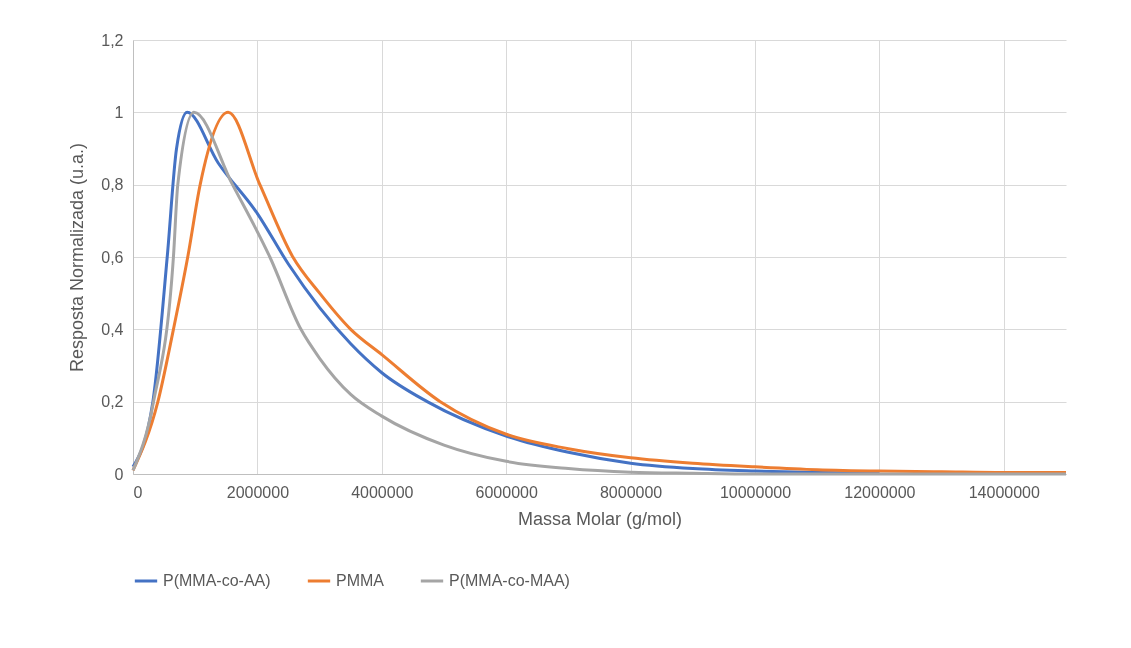 Image resolution: width=1131 pixels, height=648 pixels. Describe the element at coordinates (138, 492) in the screenshot. I see `x-tick-label: 0` at that location.